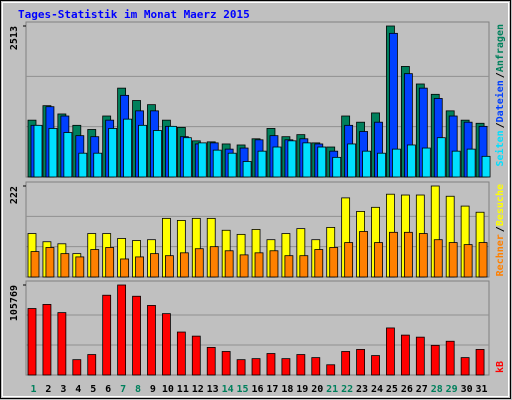  What do you see at coordinates (272, 389) in the screenshot?
I see `x-tick-label: 17` at bounding box center [272, 389].